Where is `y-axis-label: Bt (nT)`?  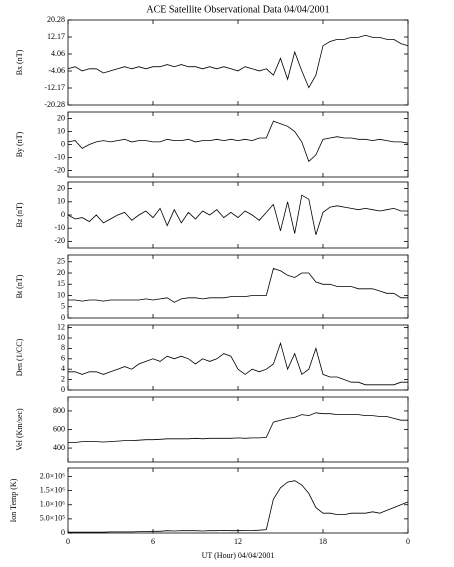 y-axis-label: Bt (nT) is located at coordinates (19, 286).